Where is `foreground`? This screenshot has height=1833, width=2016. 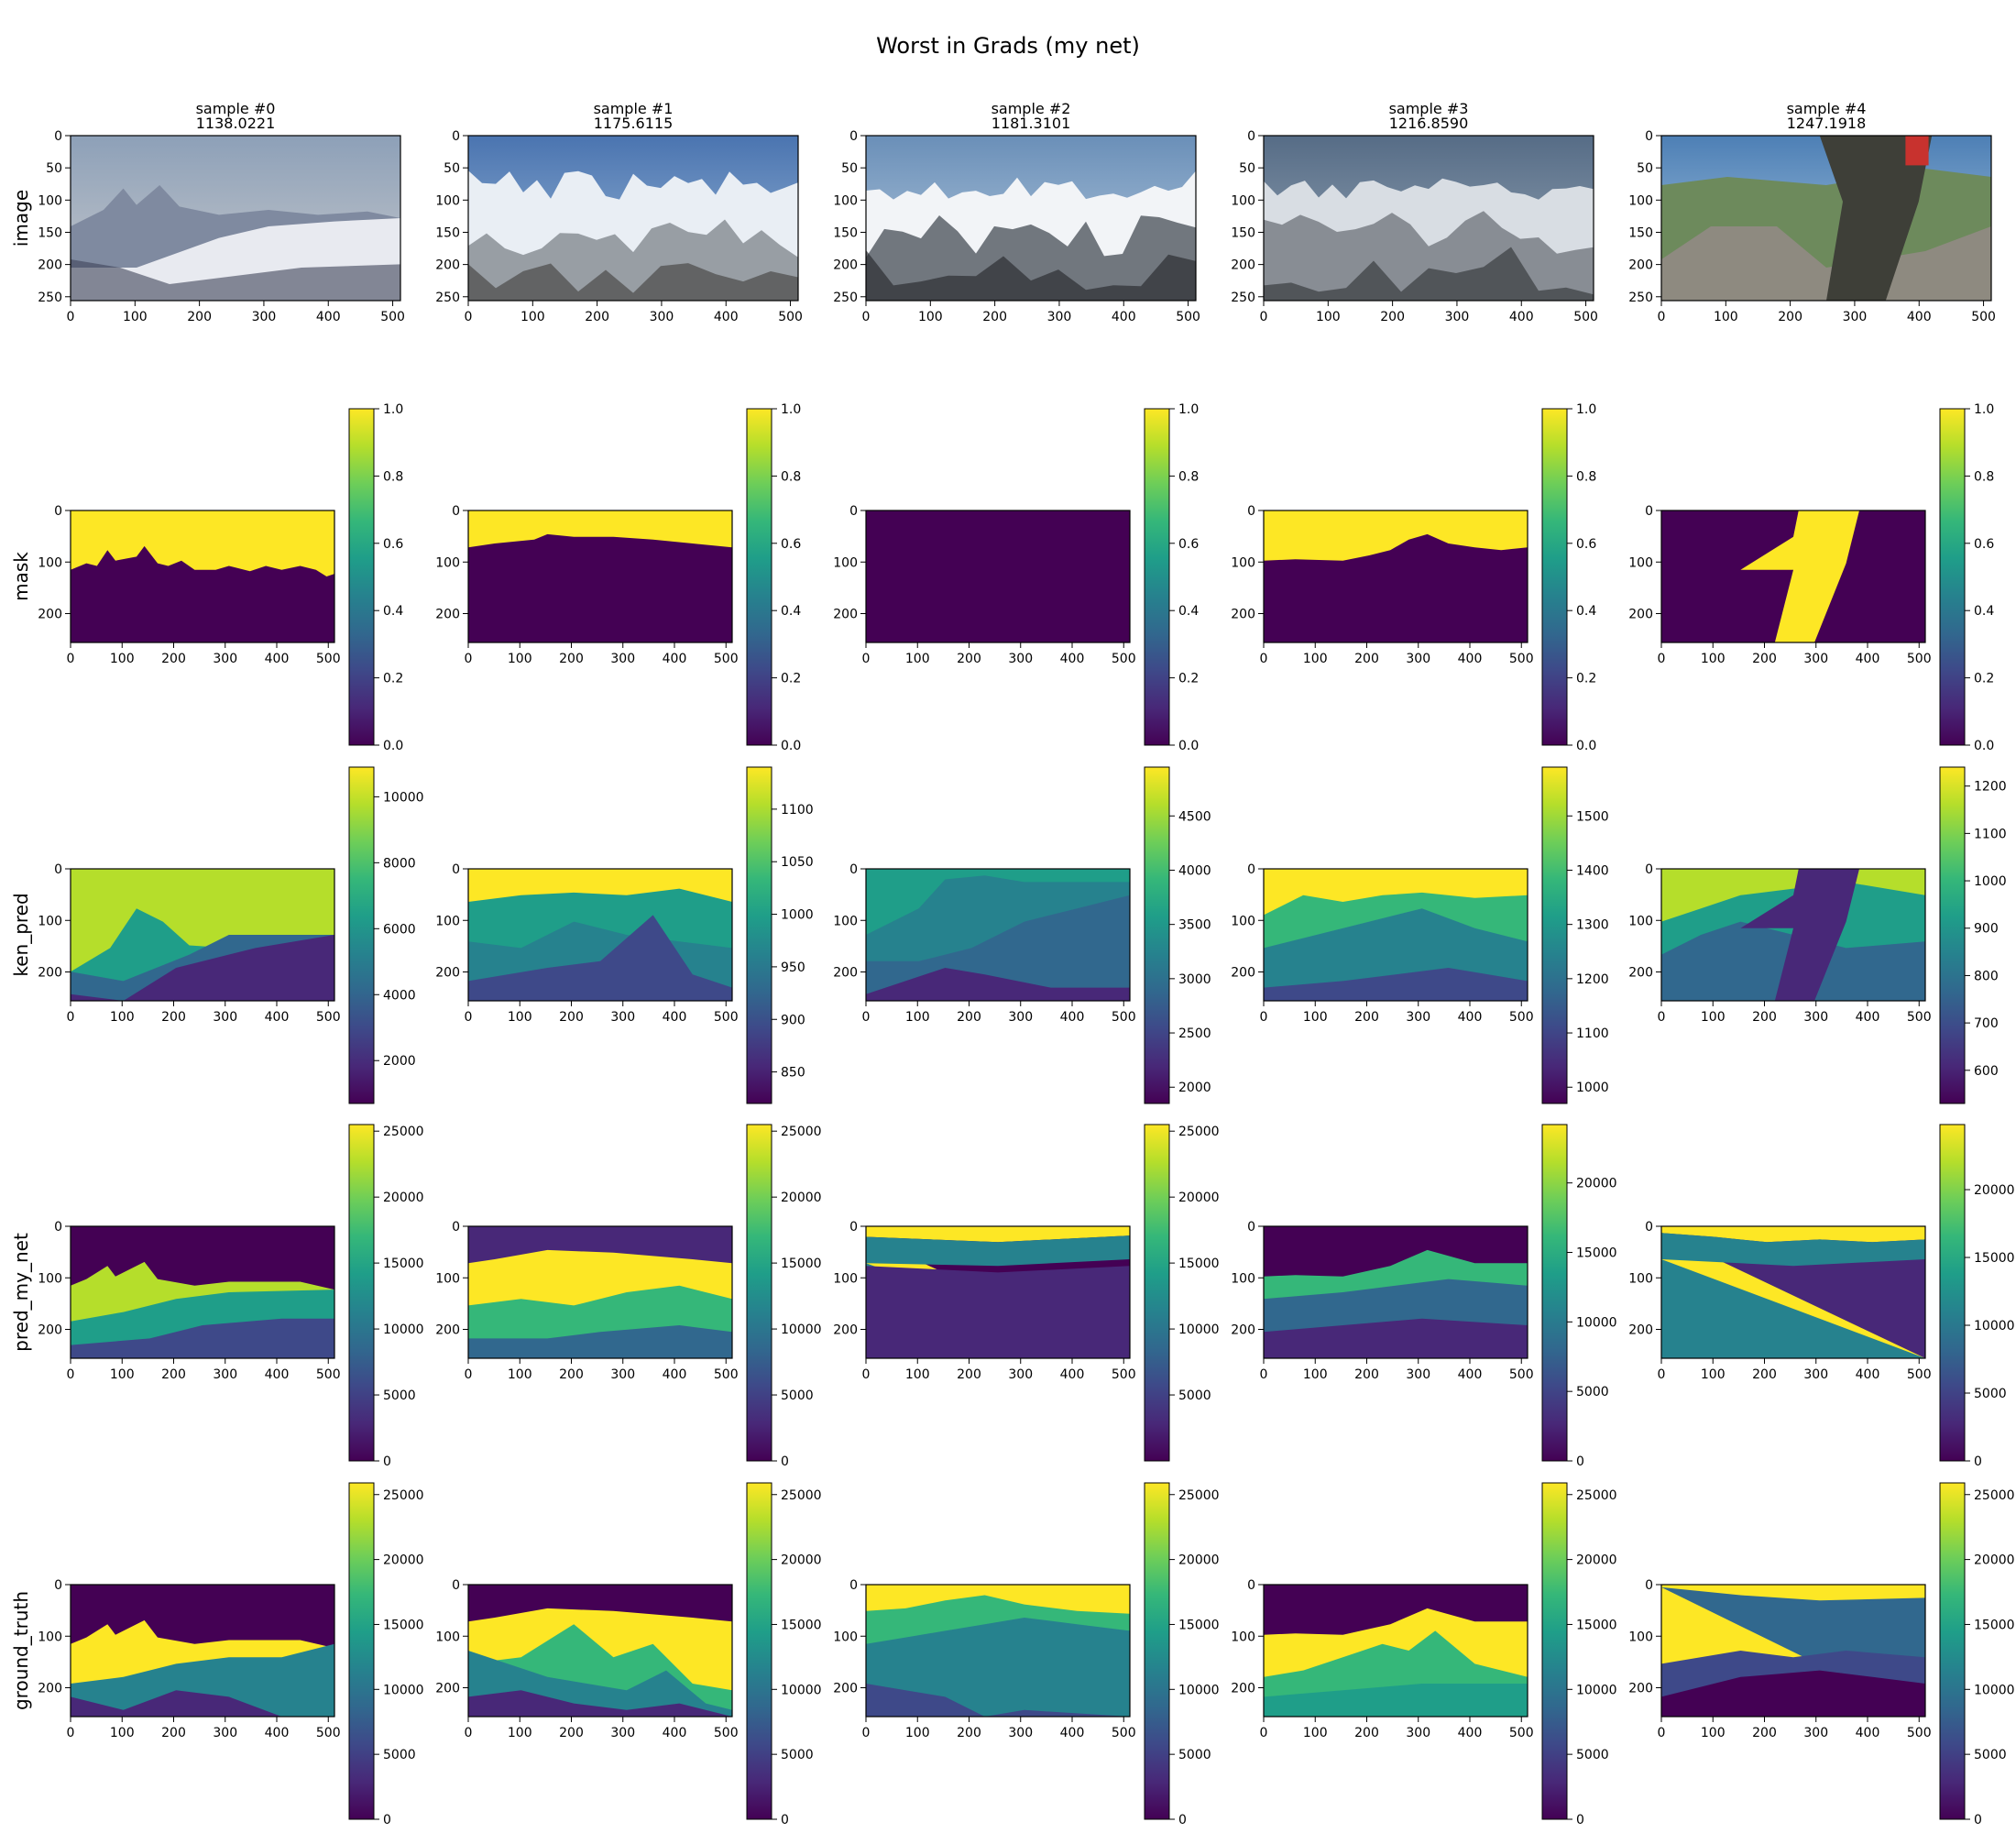 foreground is located at coordinates (1031, 275).